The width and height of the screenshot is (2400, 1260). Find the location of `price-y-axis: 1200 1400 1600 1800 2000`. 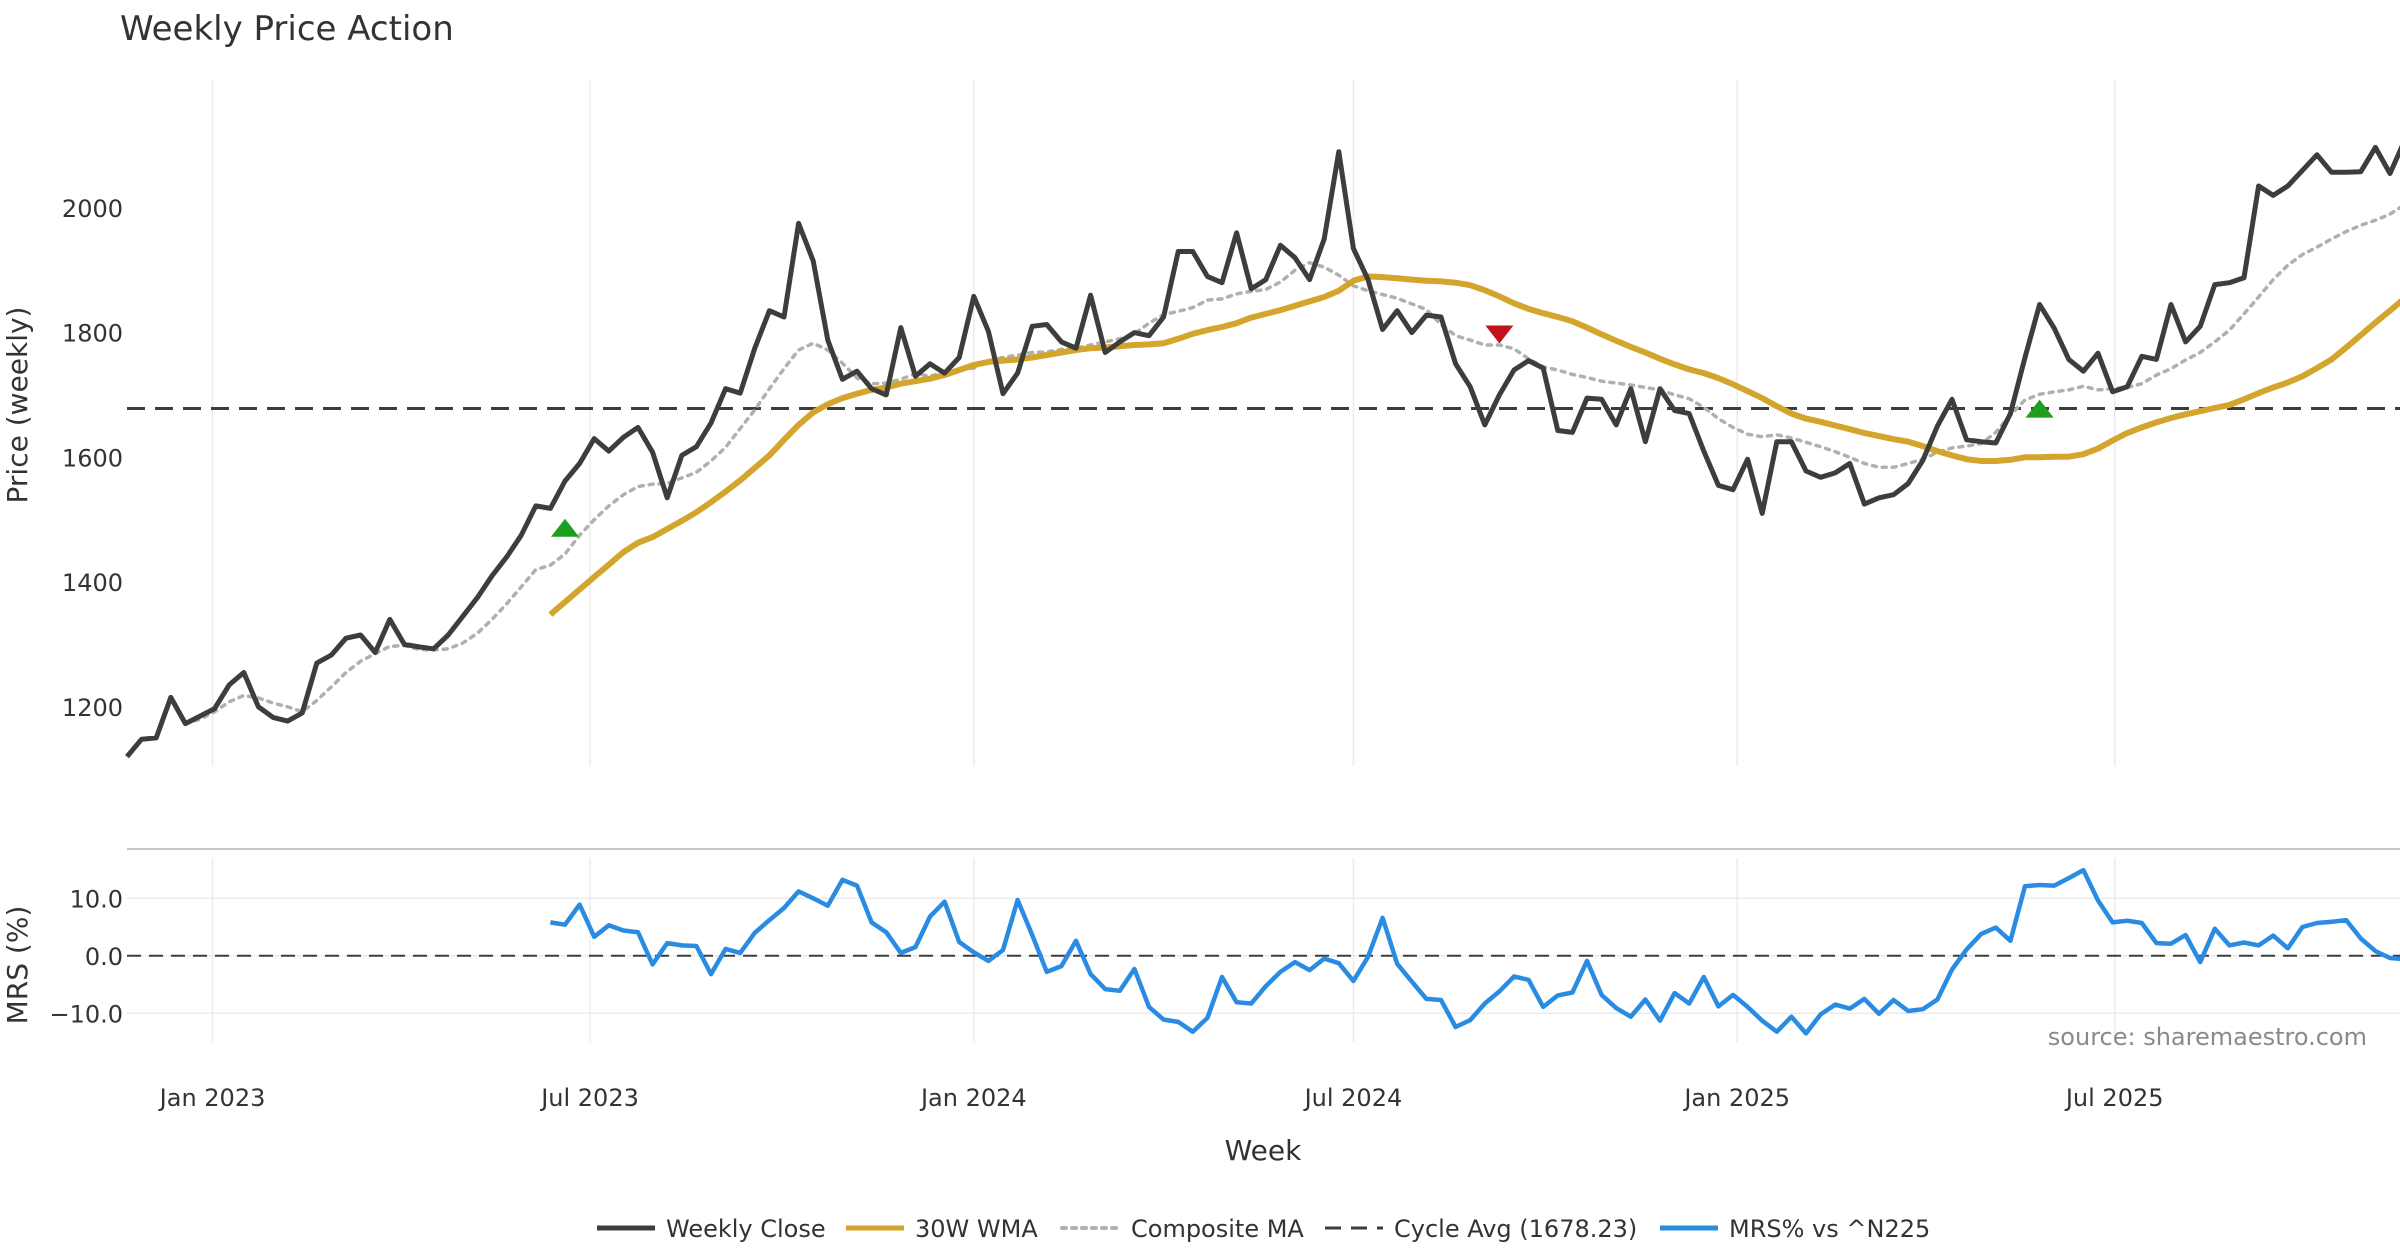

price-y-axis: 1200 1400 1600 1800 2000 is located at coordinates (92, 458).